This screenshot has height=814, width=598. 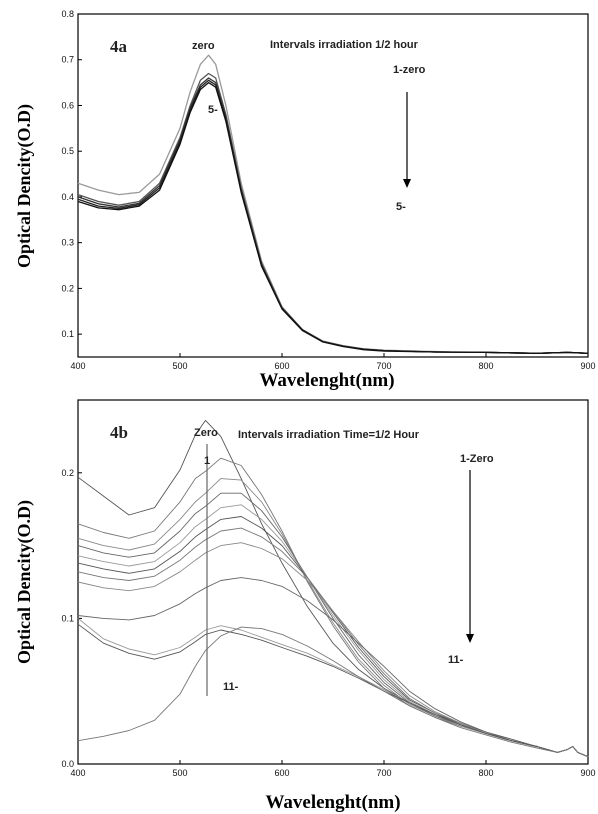 I want to click on interval-note-4b: Intervals irradiation Time=1/2 Hour, so click(x=329, y=435).